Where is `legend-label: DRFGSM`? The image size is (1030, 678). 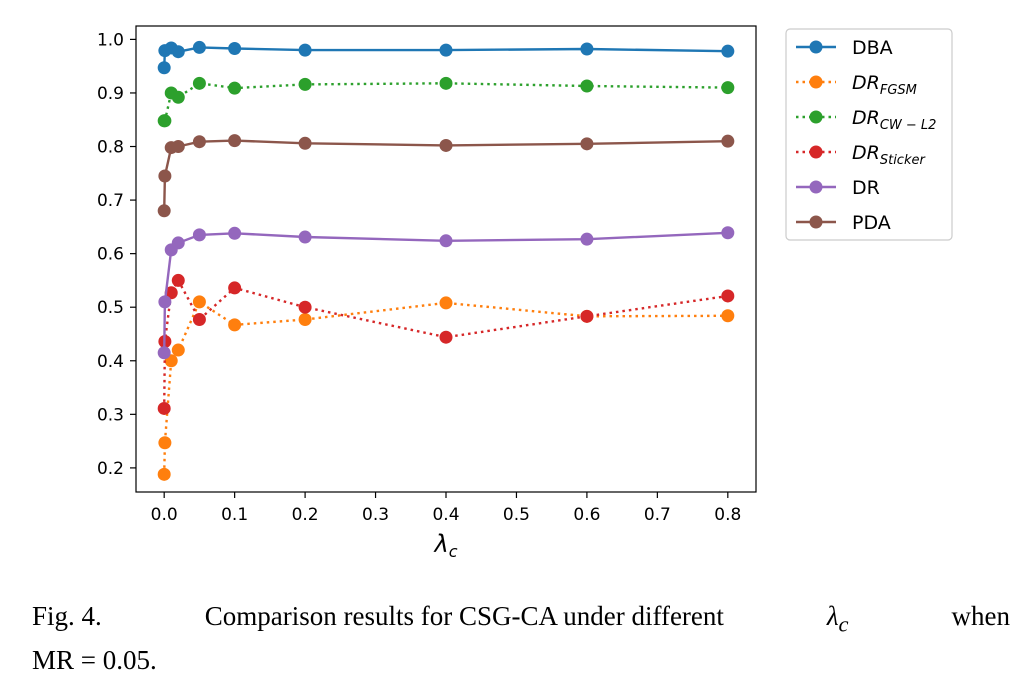
legend-label: DRFGSM is located at coordinates (884, 85).